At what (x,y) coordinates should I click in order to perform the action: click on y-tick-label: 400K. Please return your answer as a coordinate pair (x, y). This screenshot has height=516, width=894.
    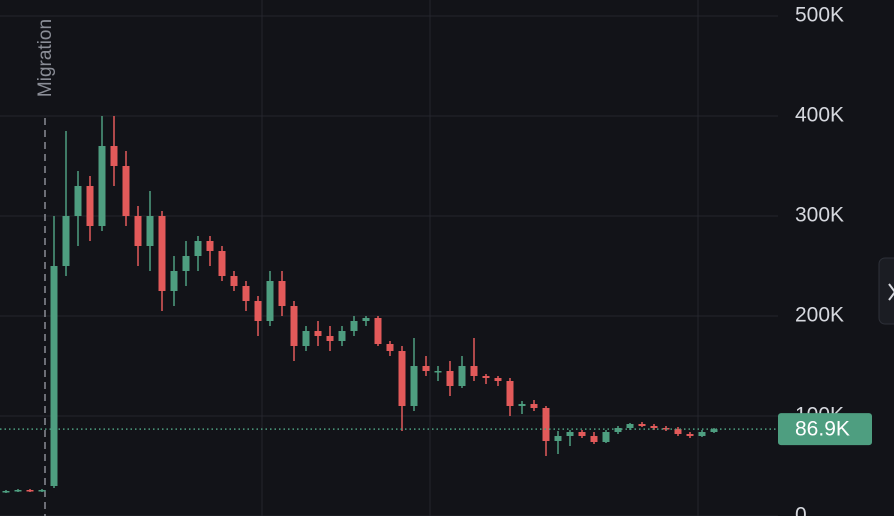
    Looking at the image, I should click on (819, 115).